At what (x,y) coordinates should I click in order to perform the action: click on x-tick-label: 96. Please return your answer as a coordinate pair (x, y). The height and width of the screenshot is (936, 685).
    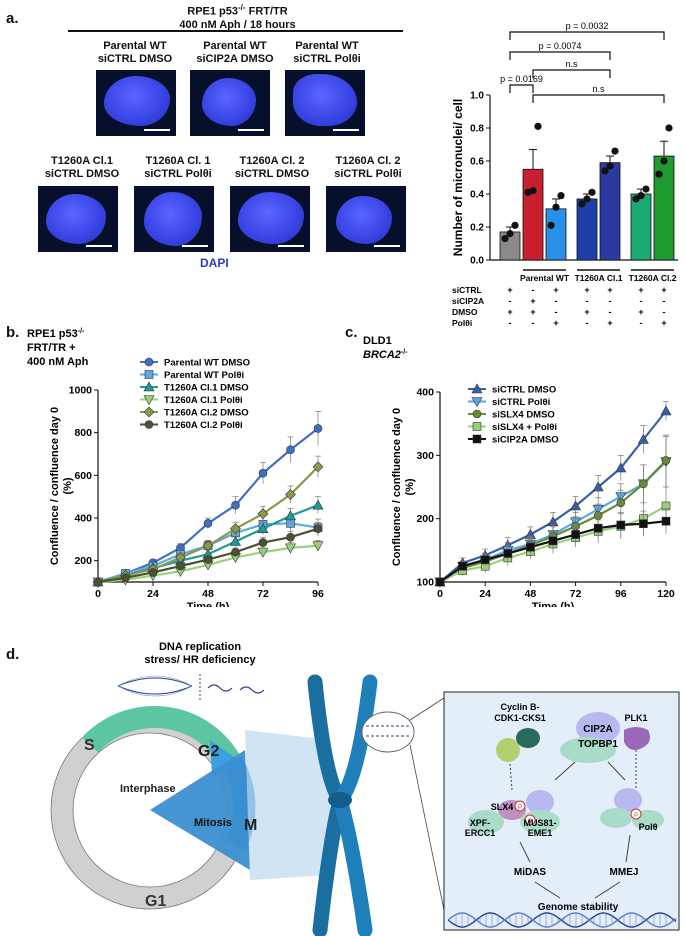
    Looking at the image, I should click on (318, 594).